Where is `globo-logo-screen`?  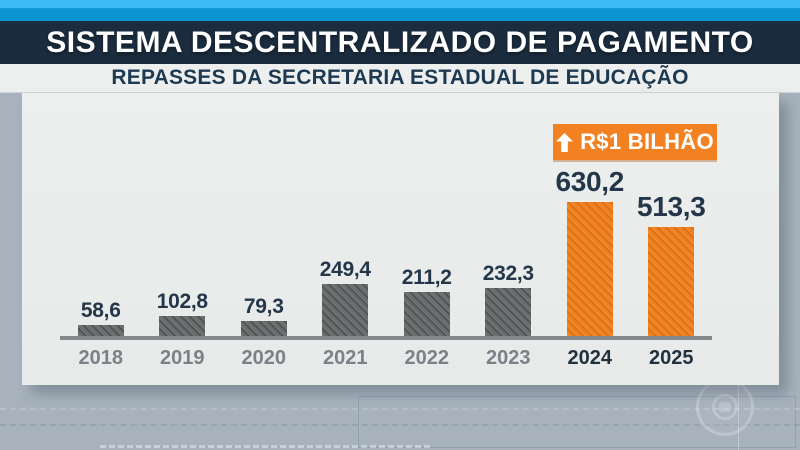 globo-logo-screen is located at coordinates (725, 407).